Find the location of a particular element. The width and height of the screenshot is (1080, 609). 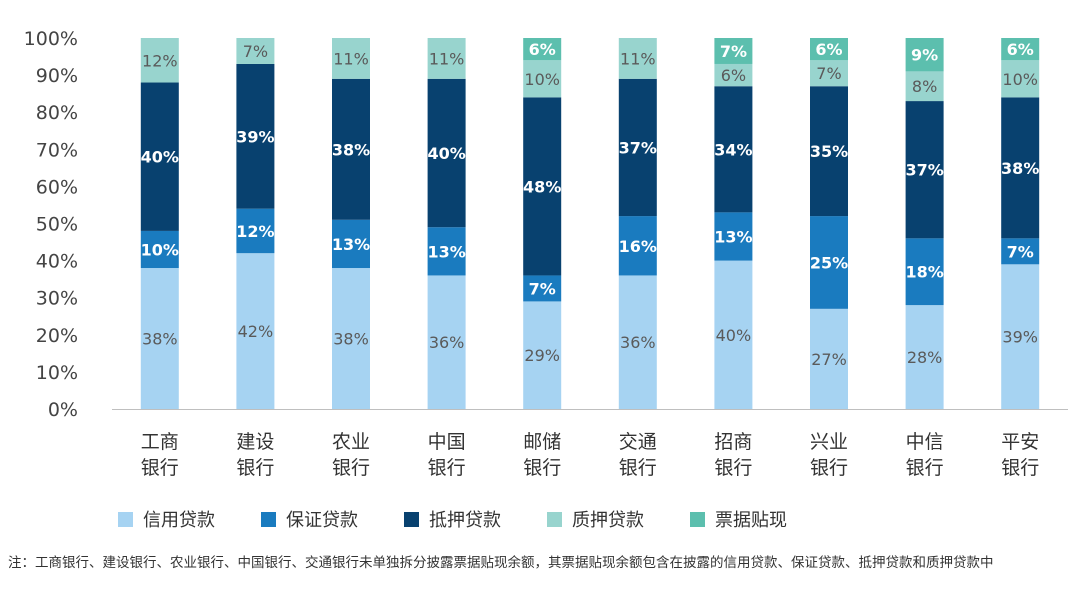

legend-swatch-credit is located at coordinates (125, 519).